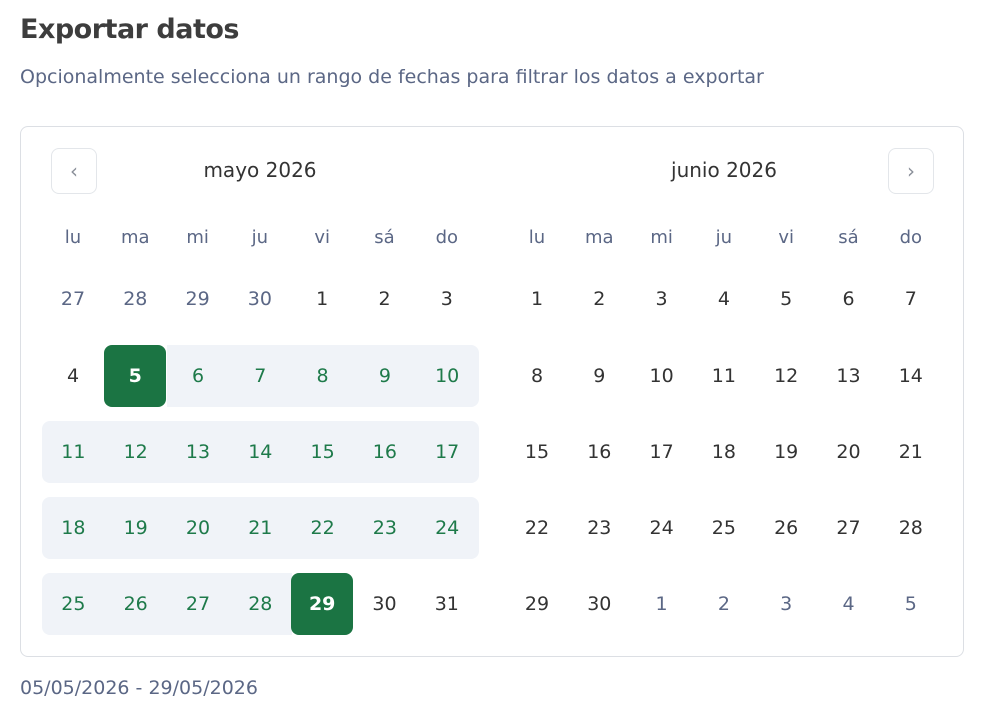  I want to click on chevron-left-icon: ‹, so click(74, 171).